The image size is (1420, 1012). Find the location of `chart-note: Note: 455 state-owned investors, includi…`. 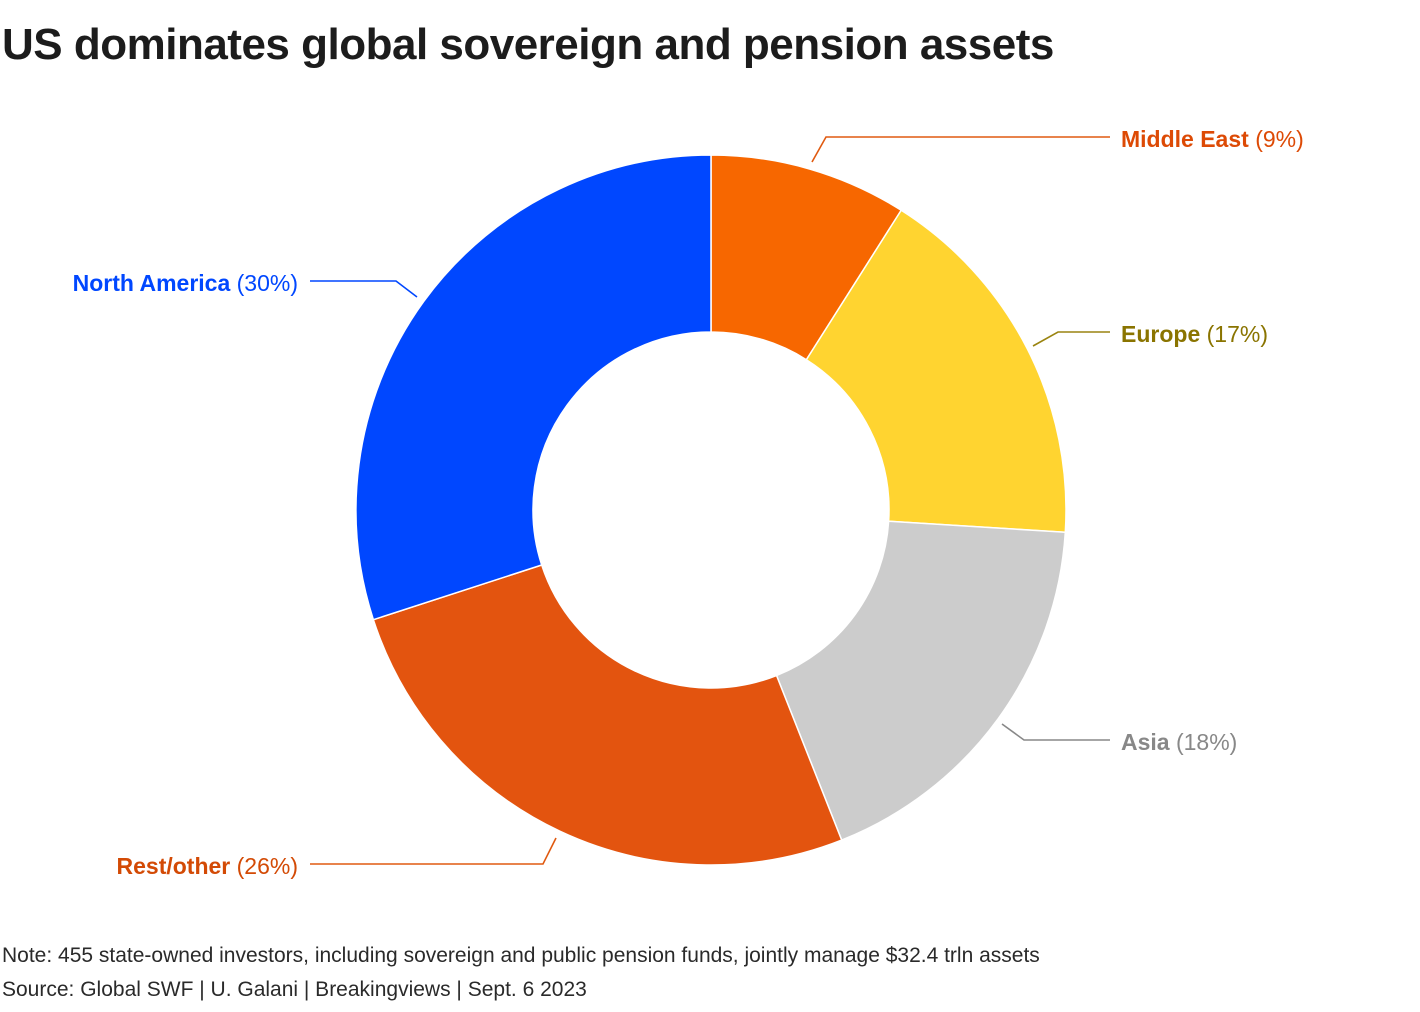

chart-note: Note: 455 state-owned investors, includi… is located at coordinates (521, 955).